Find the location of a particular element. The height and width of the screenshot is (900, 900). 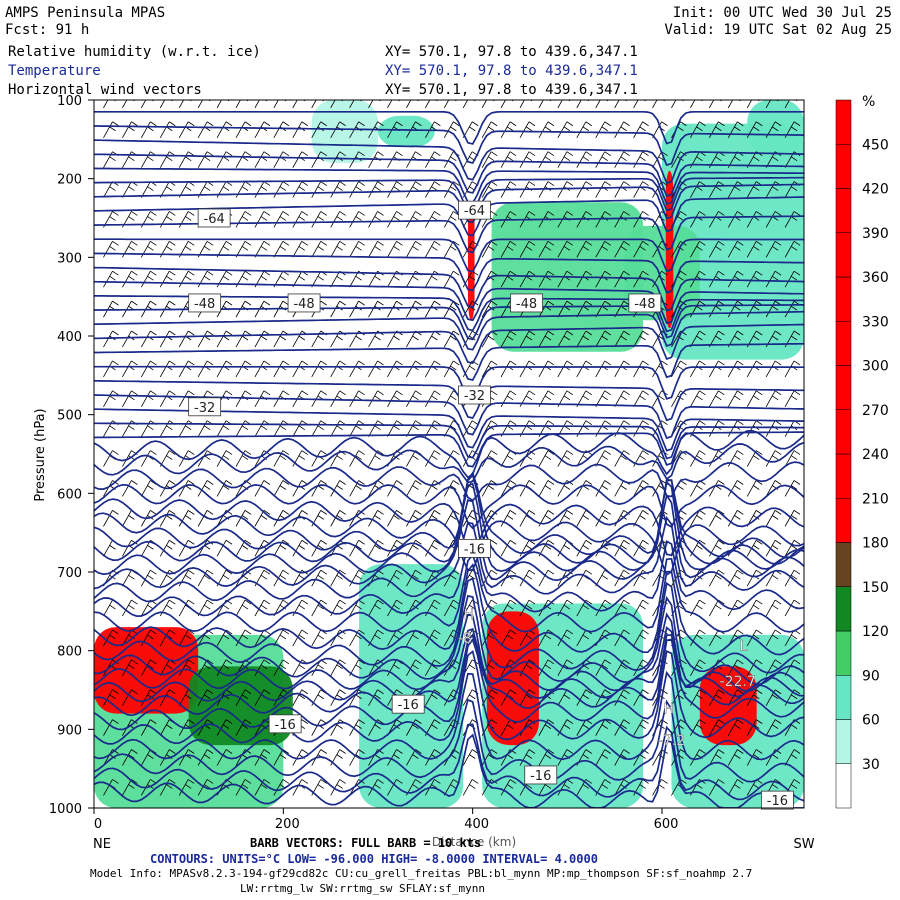

rh-region is located at coordinates (406, 131).